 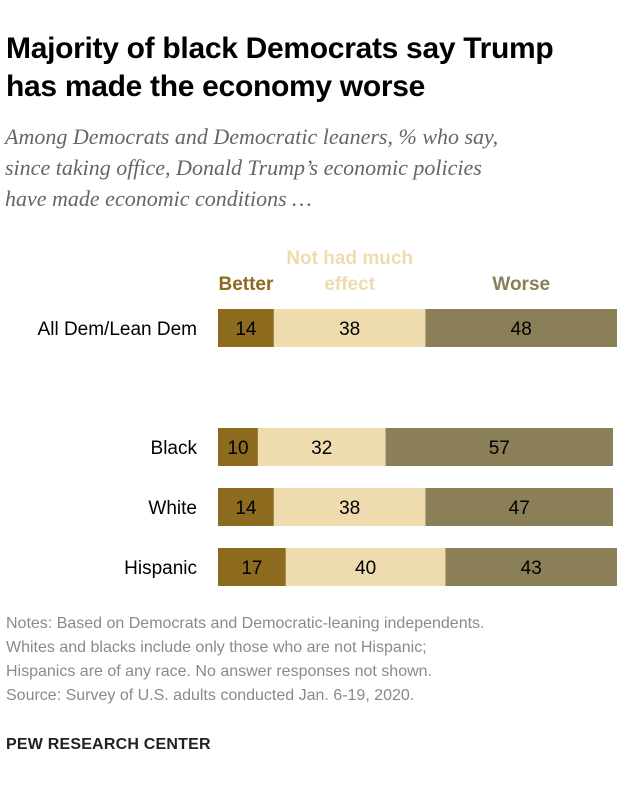 I want to click on data-label: 17, so click(x=251, y=568).